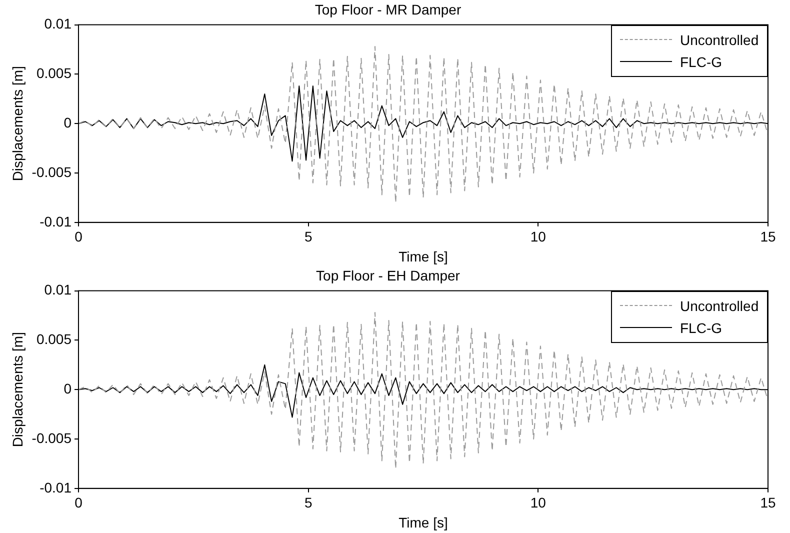 This screenshot has height=533, width=790. What do you see at coordinates (388, 9) in the screenshot?
I see `chart-title: Top Floor - MR Damper` at bounding box center [388, 9].